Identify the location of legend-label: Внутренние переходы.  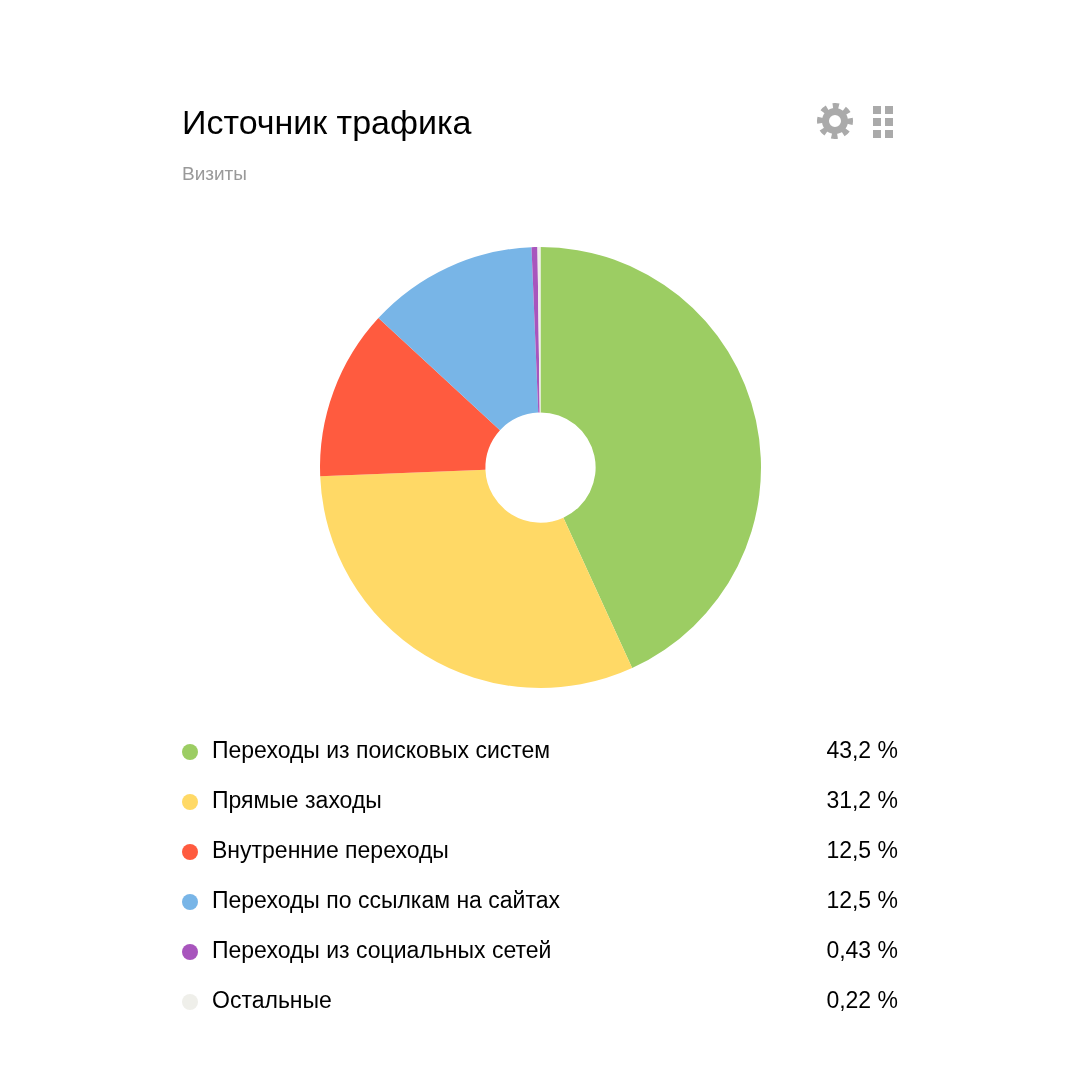
(330, 850).